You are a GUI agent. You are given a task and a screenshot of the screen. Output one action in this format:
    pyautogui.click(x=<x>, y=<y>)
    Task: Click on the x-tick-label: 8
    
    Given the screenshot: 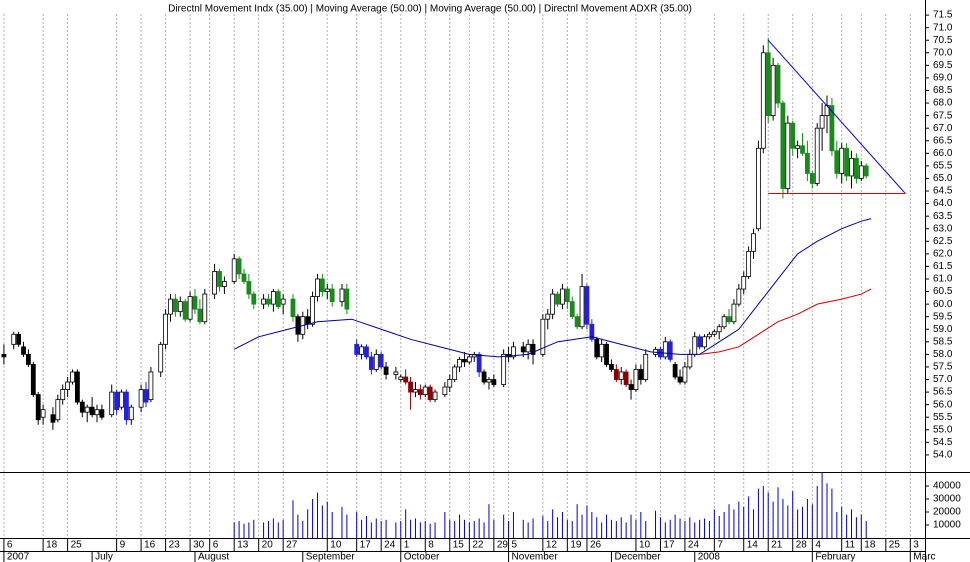 What is the action you would take?
    pyautogui.click(x=431, y=545)
    